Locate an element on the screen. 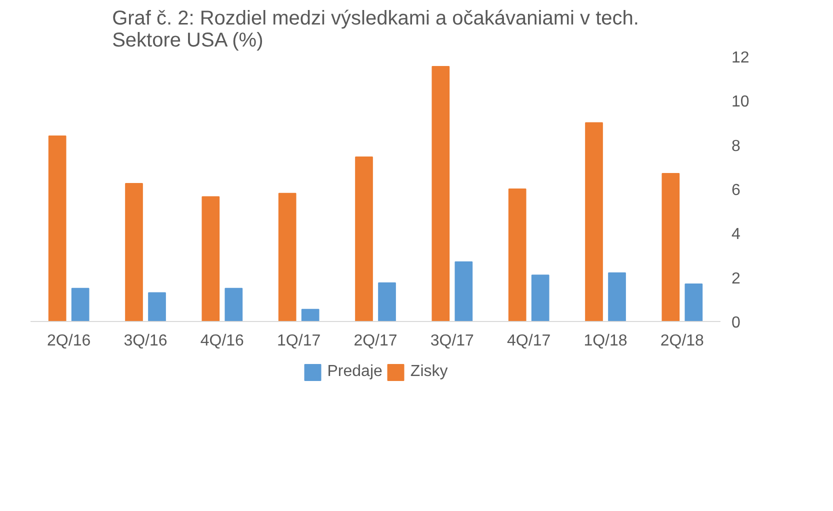 This screenshot has width=833, height=511. x-tick-label: 3Q/17 is located at coordinates (452, 341).